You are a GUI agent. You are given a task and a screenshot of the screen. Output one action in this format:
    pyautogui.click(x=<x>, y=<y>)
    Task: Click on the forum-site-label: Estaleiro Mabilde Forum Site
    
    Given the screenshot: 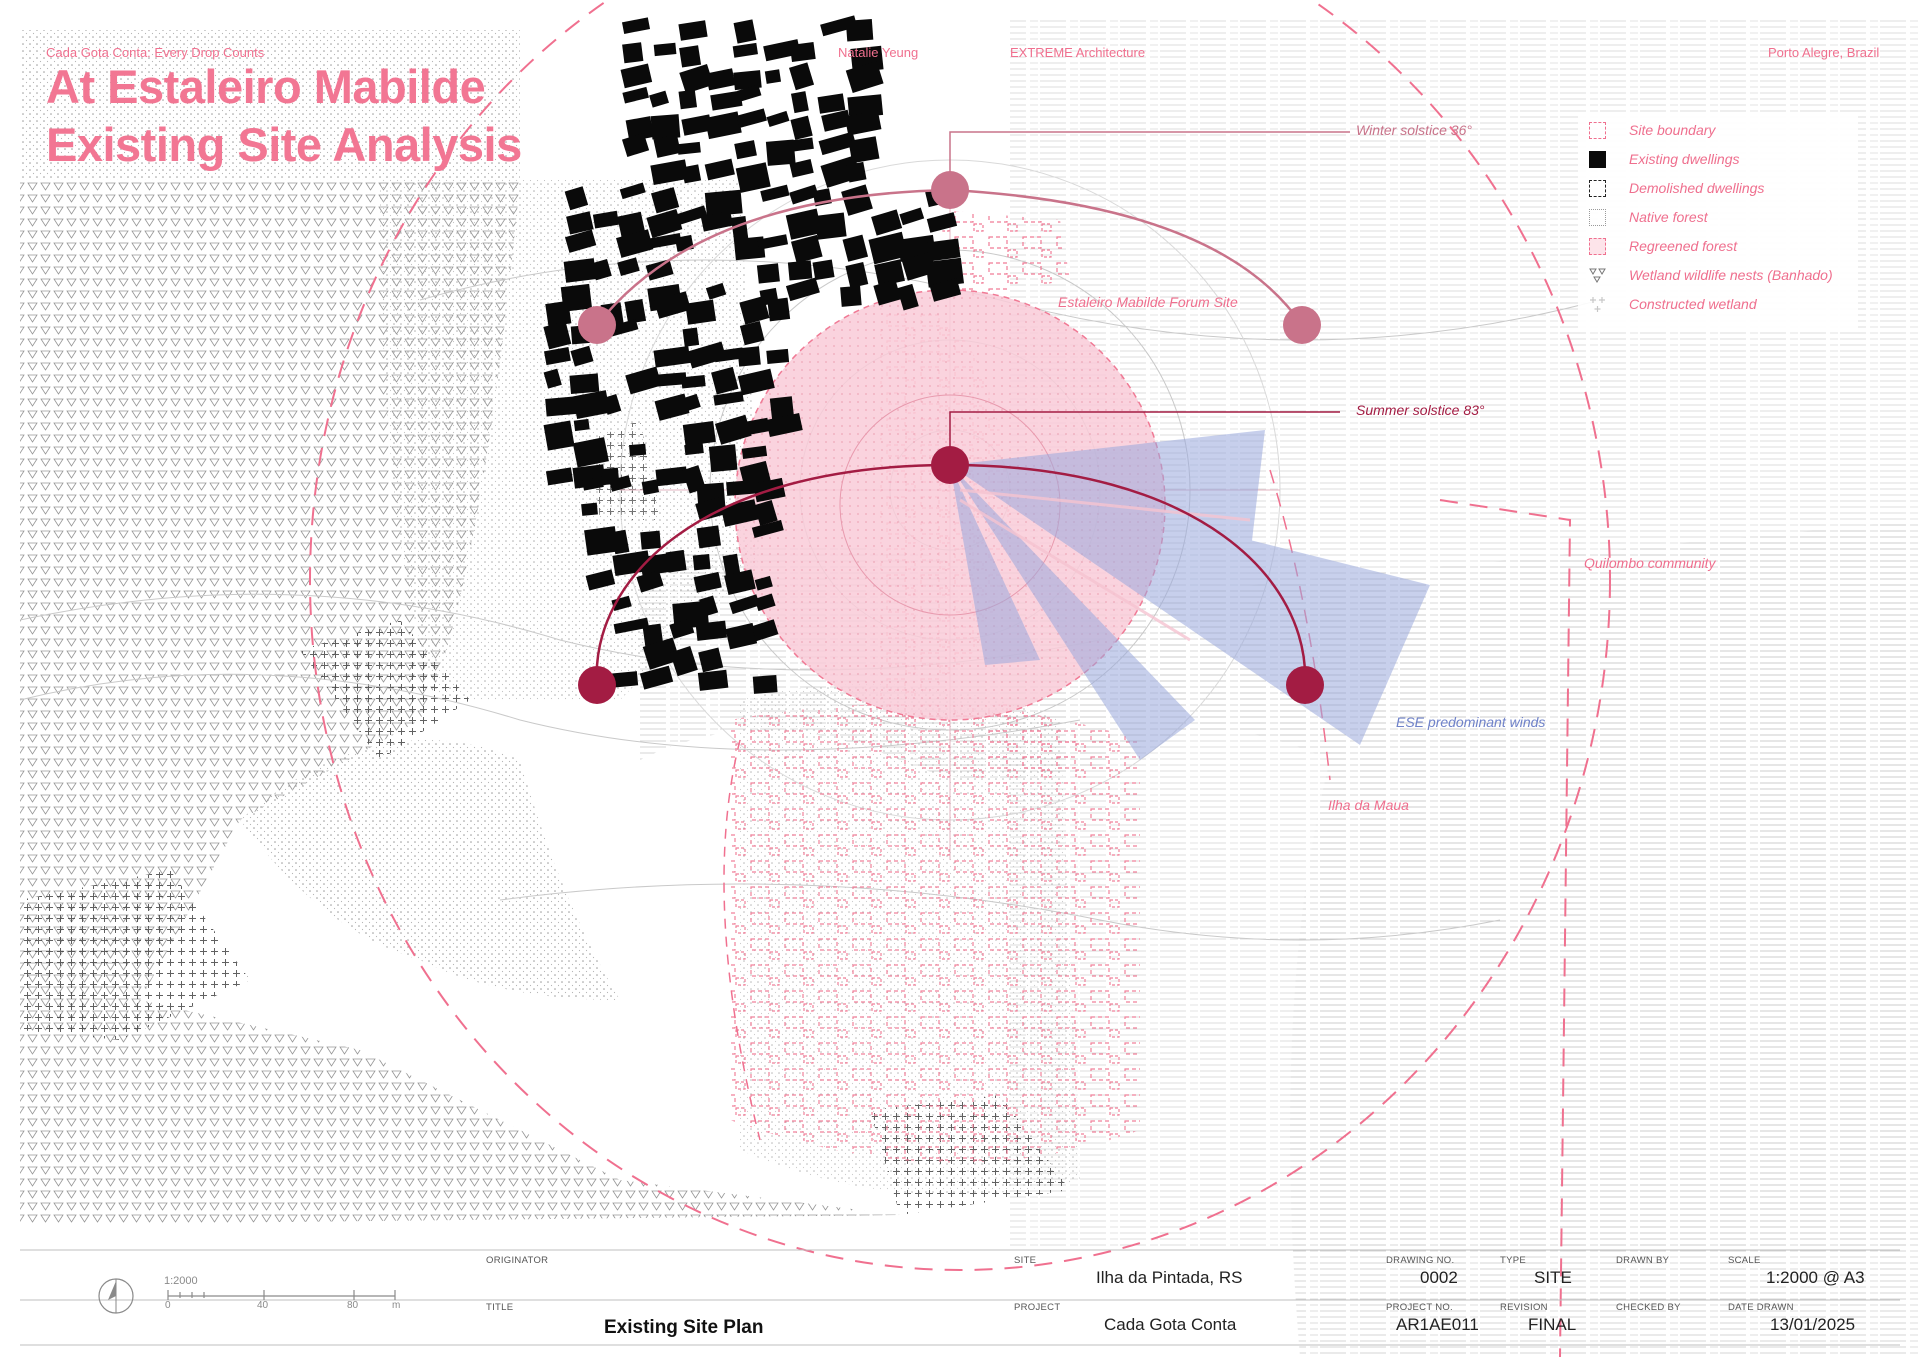 What is the action you would take?
    pyautogui.click(x=1148, y=302)
    